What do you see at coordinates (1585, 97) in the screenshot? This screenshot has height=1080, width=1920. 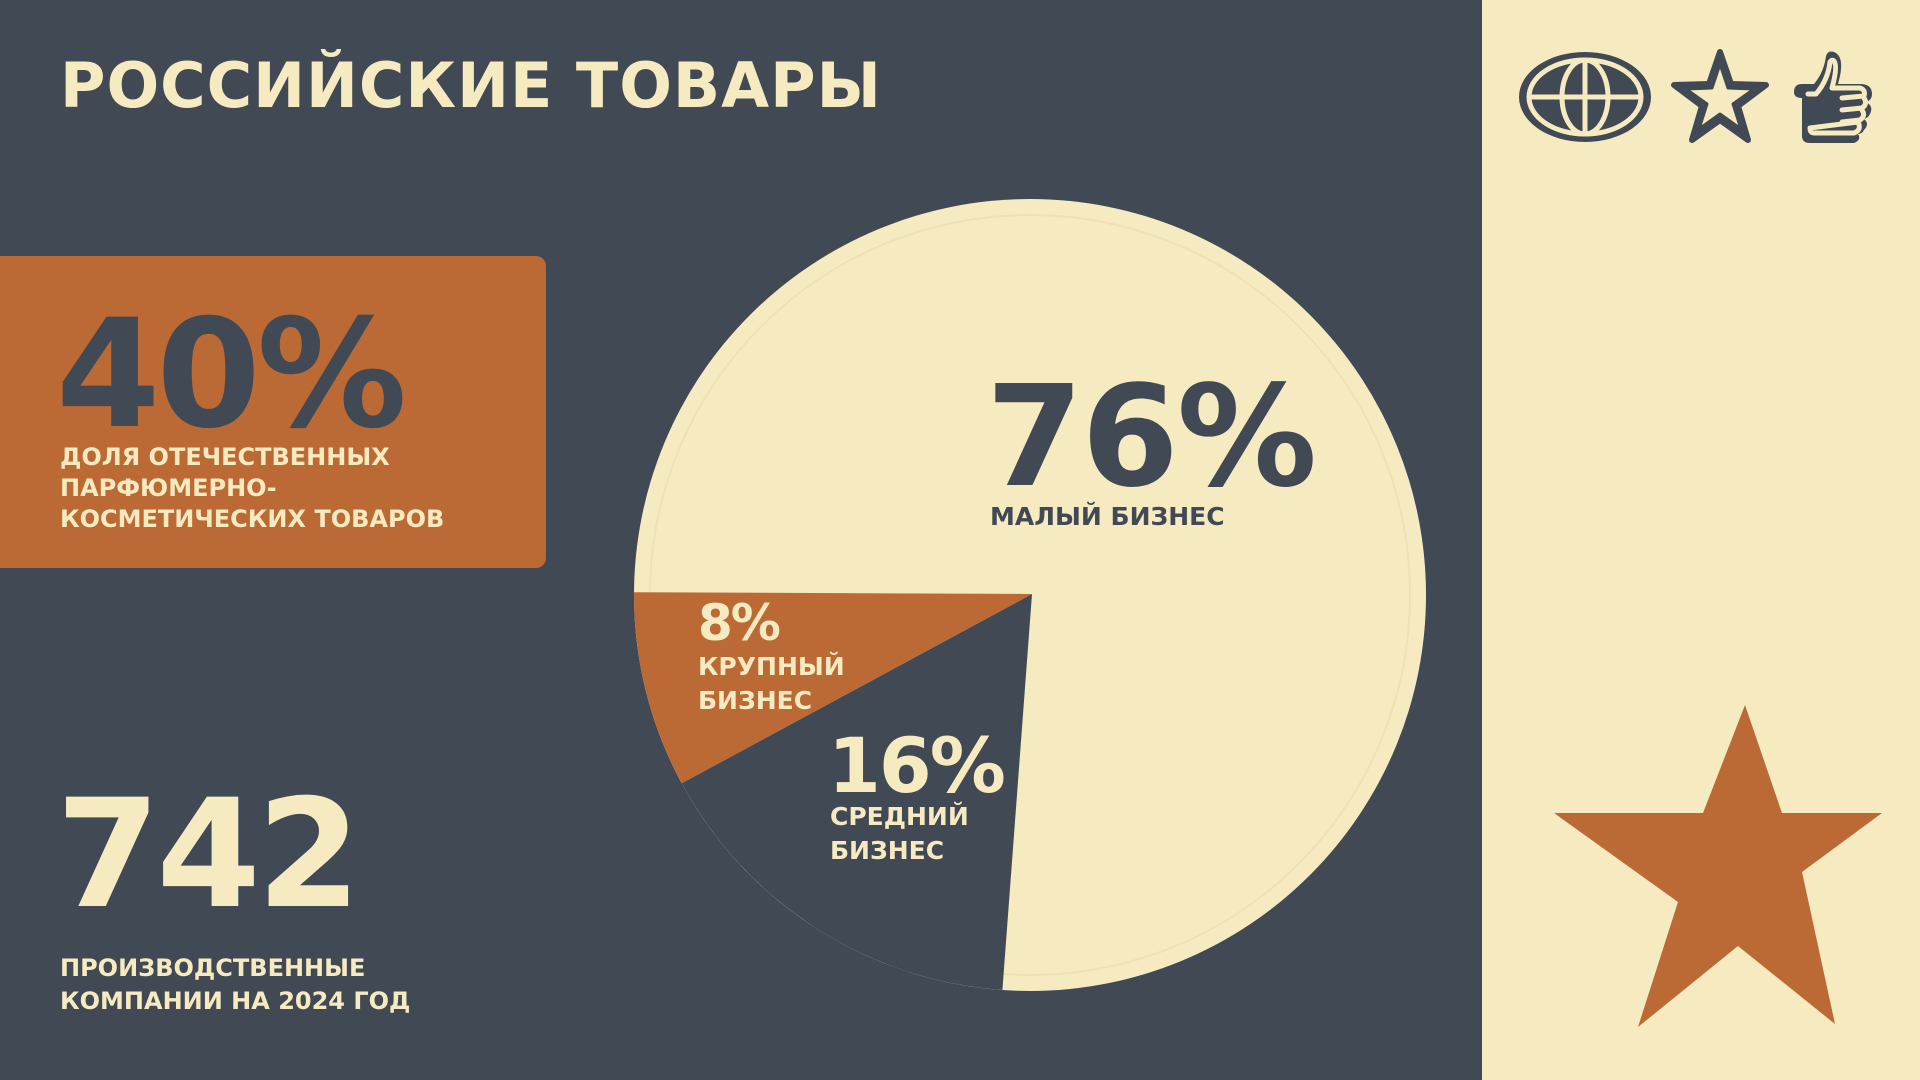 I see `globe-icon` at bounding box center [1585, 97].